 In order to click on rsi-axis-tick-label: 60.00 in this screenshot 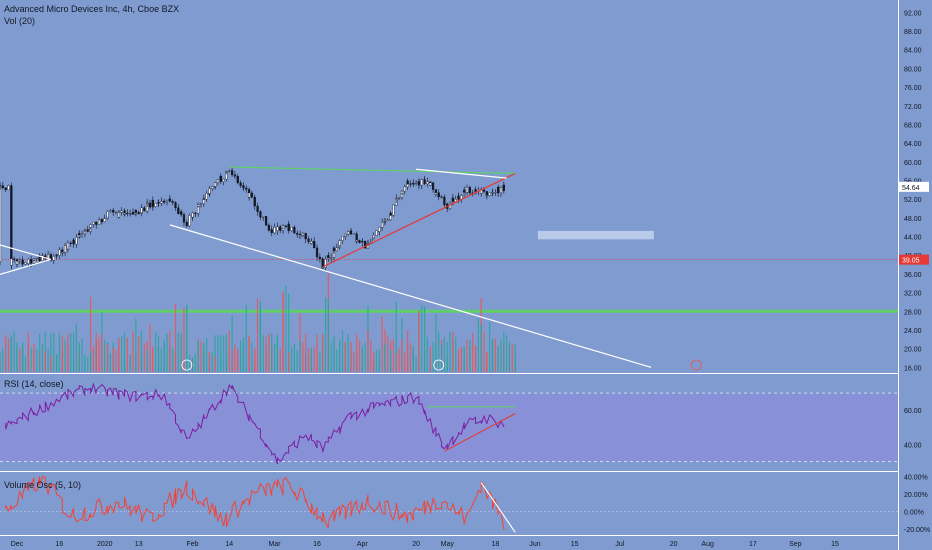, I will do `click(913, 411)`.